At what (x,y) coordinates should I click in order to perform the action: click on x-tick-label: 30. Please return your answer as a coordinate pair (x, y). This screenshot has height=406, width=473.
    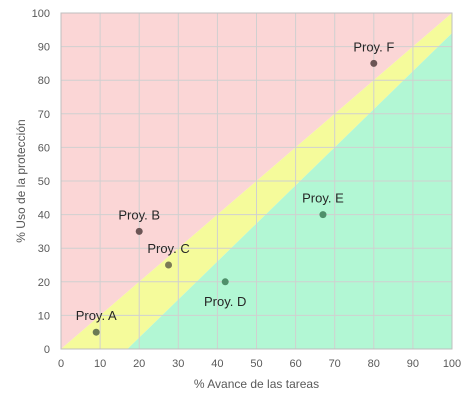
    Looking at the image, I should click on (178, 364).